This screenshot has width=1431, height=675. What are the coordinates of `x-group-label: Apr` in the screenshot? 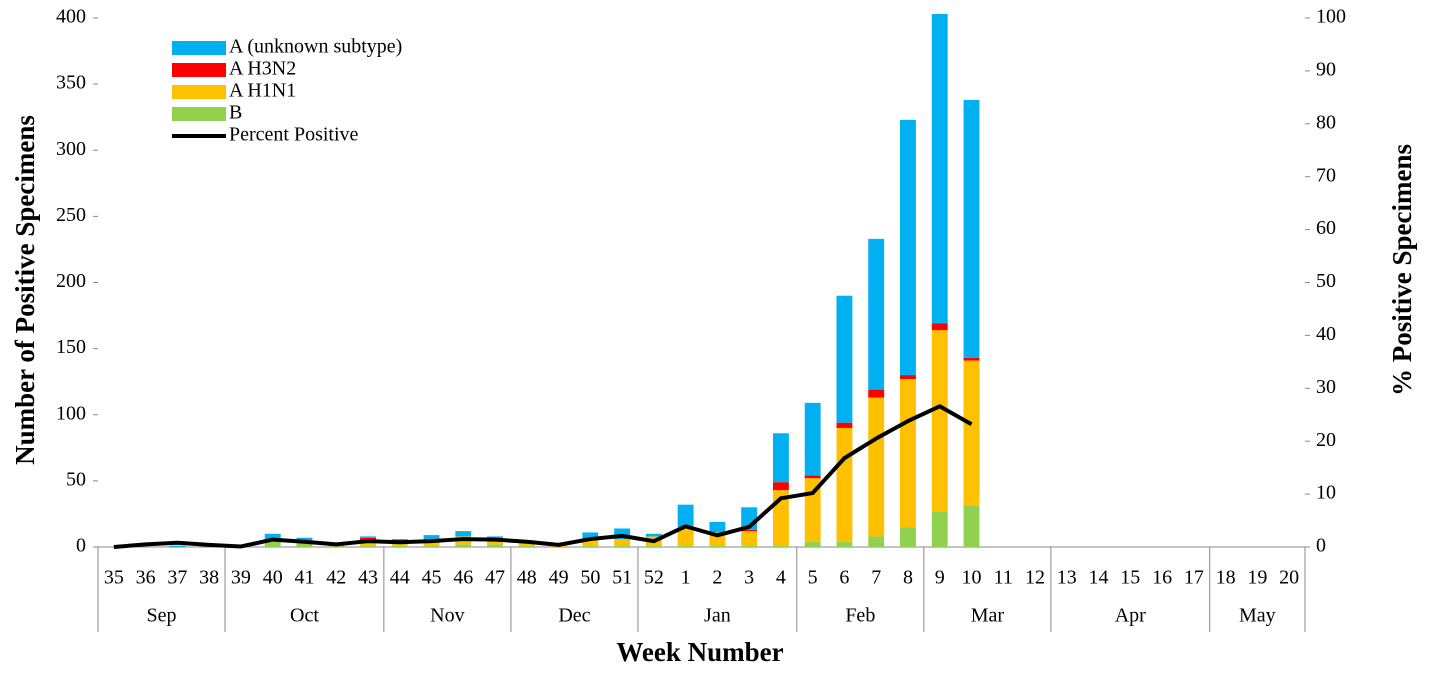 It's located at (1130, 616).